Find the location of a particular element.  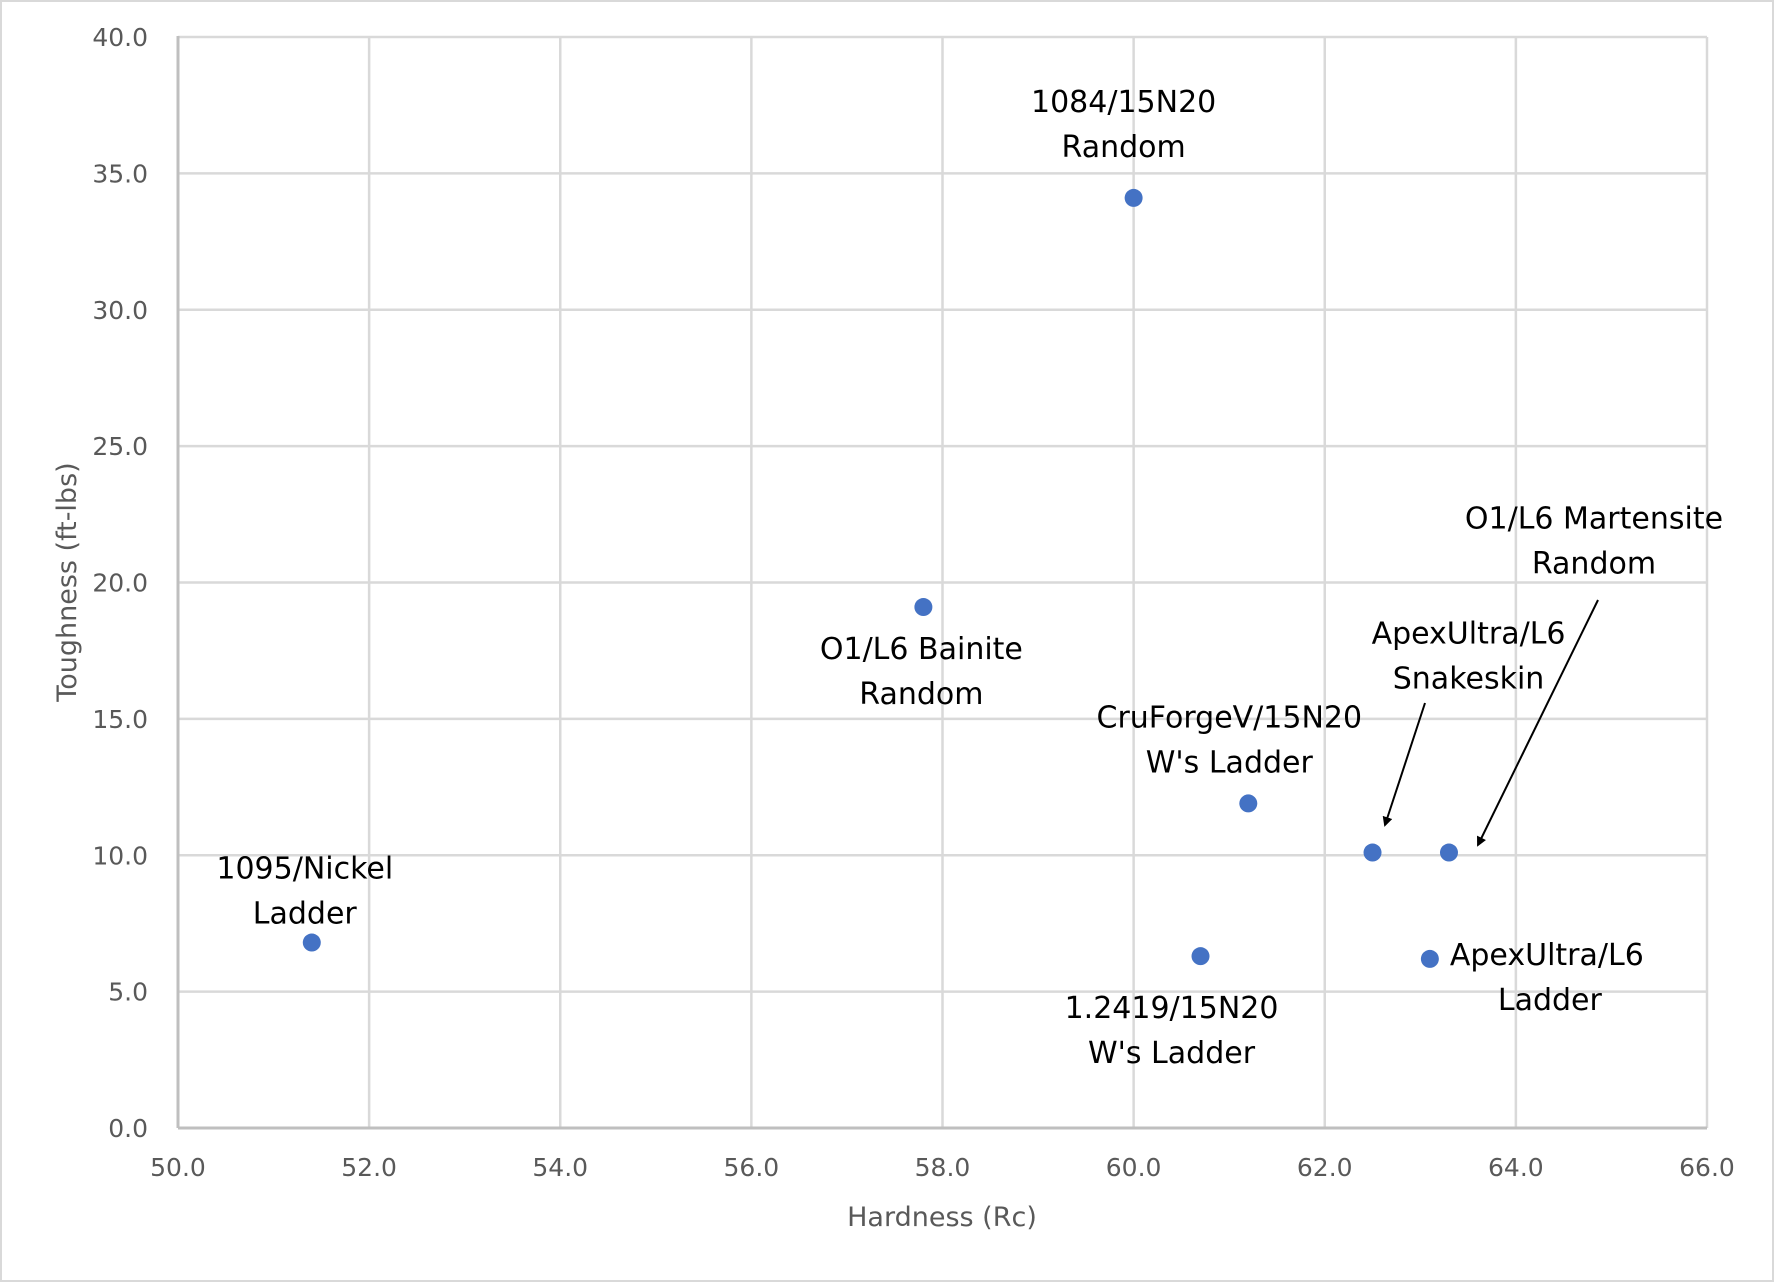

y-tick-label: 25.0 is located at coordinates (120, 446).